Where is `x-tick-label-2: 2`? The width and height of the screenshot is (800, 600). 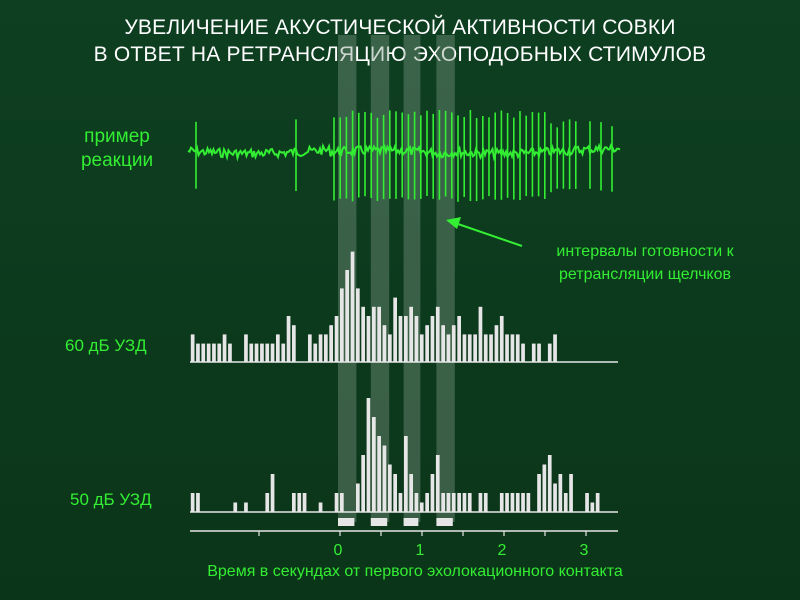
x-tick-label-2: 2 is located at coordinates (502, 550).